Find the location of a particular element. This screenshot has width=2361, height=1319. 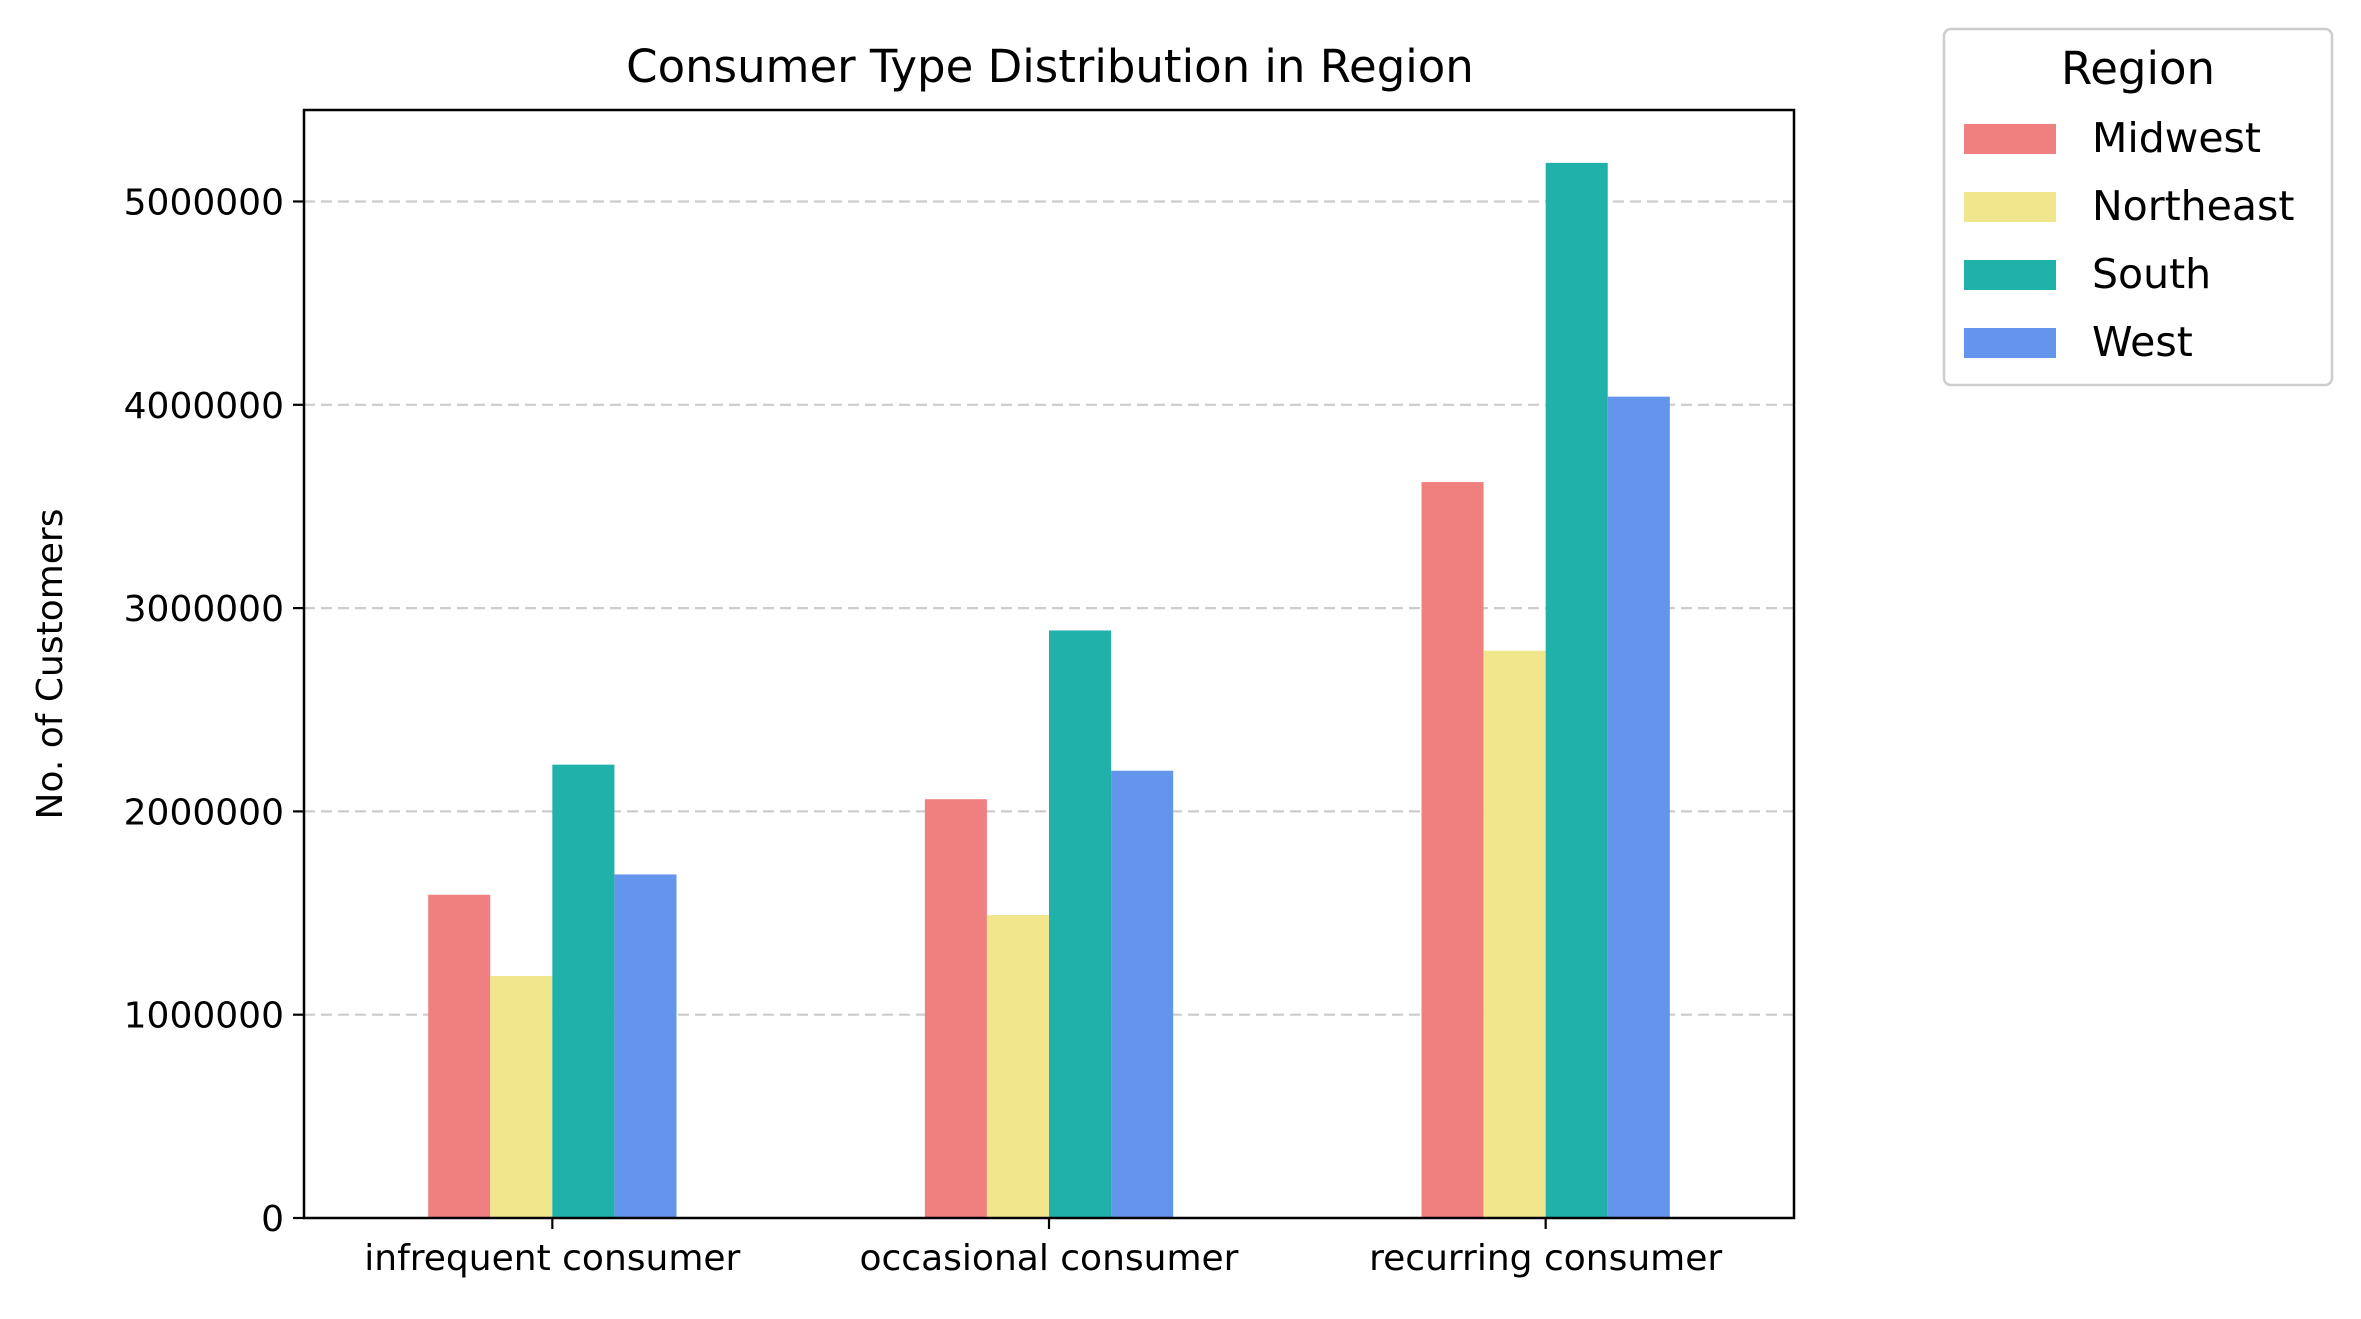

y-tick-label: 5000000 is located at coordinates (204, 202).